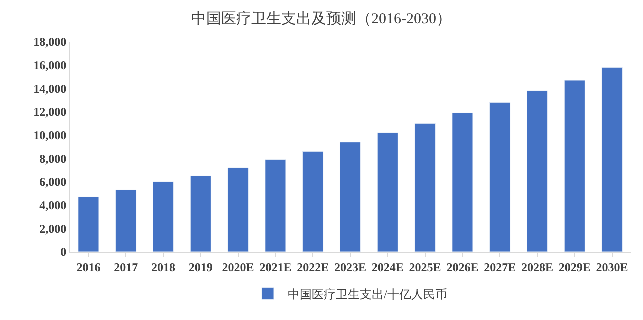 The image size is (643, 320). Describe the element at coordinates (50, 135) in the screenshot. I see `y-tick-label: 10,000` at that location.